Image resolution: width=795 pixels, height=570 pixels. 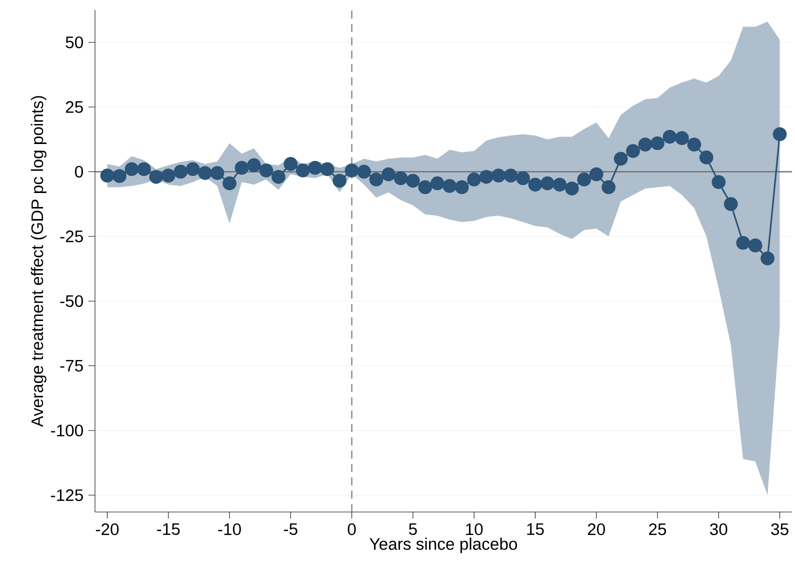 What do you see at coordinates (67, 495) in the screenshot?
I see `y-tick-label: -125` at bounding box center [67, 495].